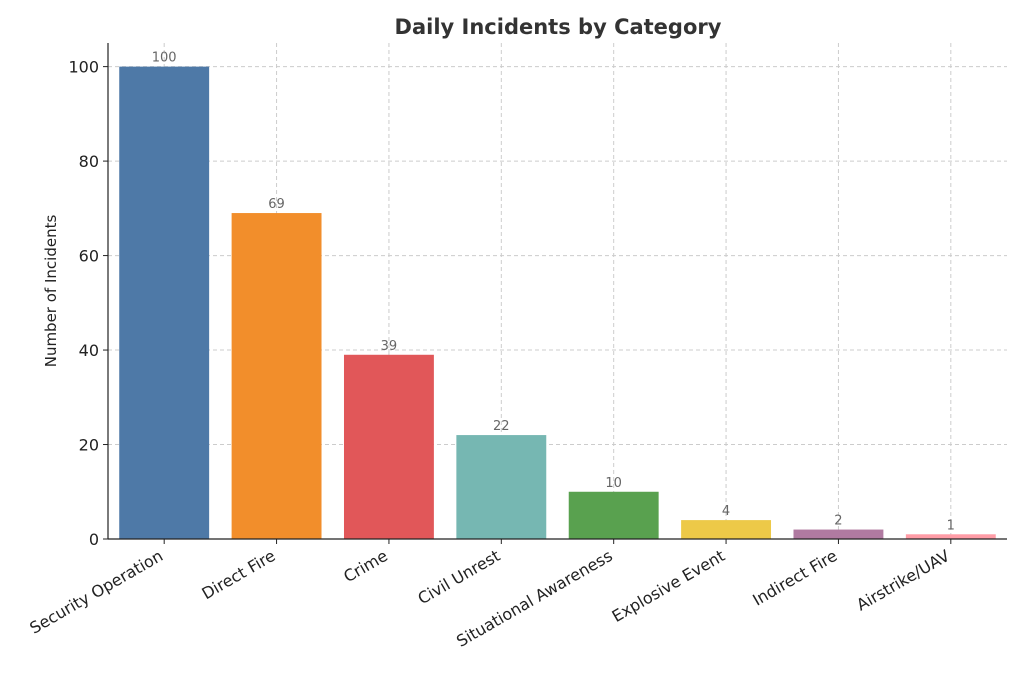  What do you see at coordinates (164, 58) in the screenshot?
I see `data-label: 100` at bounding box center [164, 58].